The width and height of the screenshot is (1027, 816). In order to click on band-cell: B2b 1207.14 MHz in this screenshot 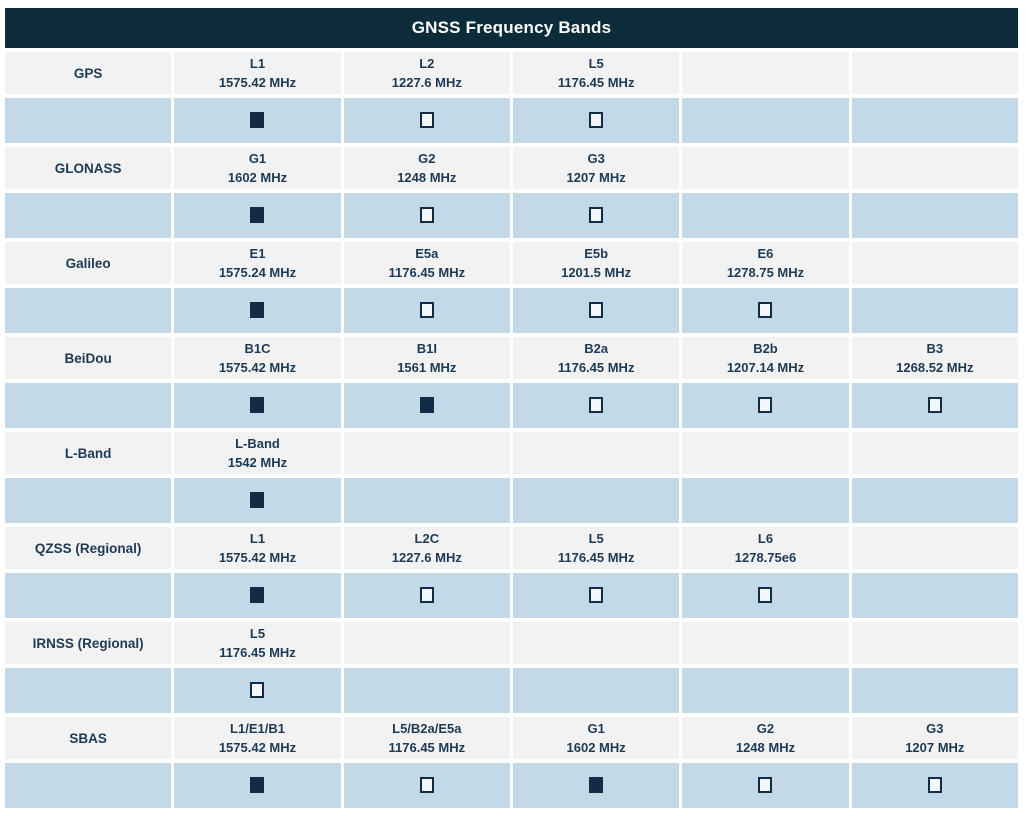, I will do `click(765, 358)`.